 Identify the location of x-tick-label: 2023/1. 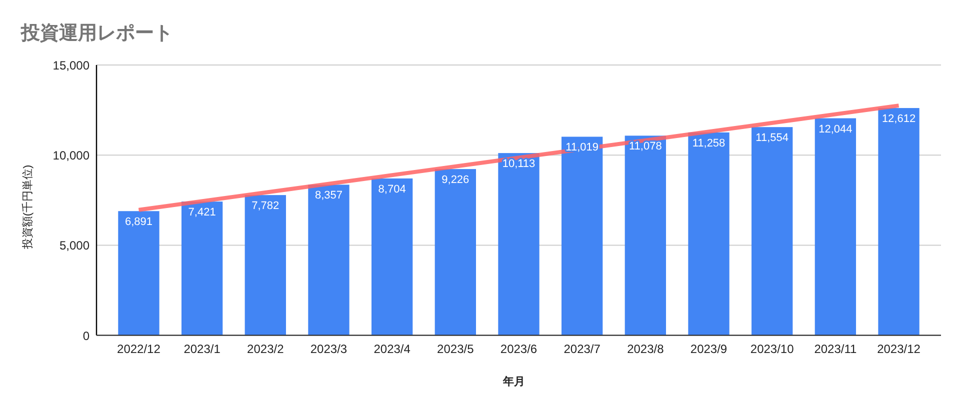
(202, 349).